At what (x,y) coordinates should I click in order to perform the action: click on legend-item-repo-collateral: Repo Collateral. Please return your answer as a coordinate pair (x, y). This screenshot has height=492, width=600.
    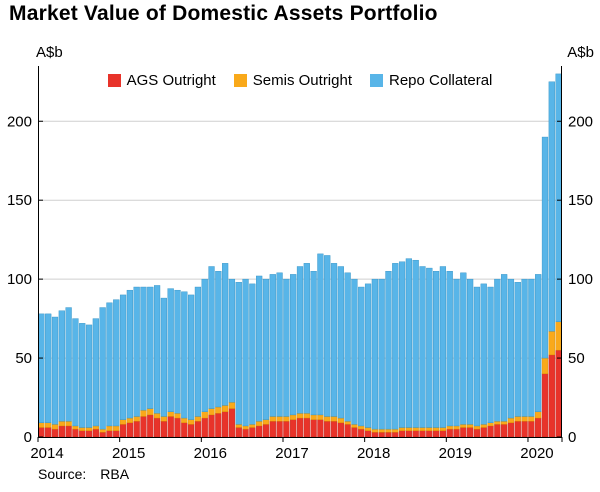
    Looking at the image, I should click on (431, 80).